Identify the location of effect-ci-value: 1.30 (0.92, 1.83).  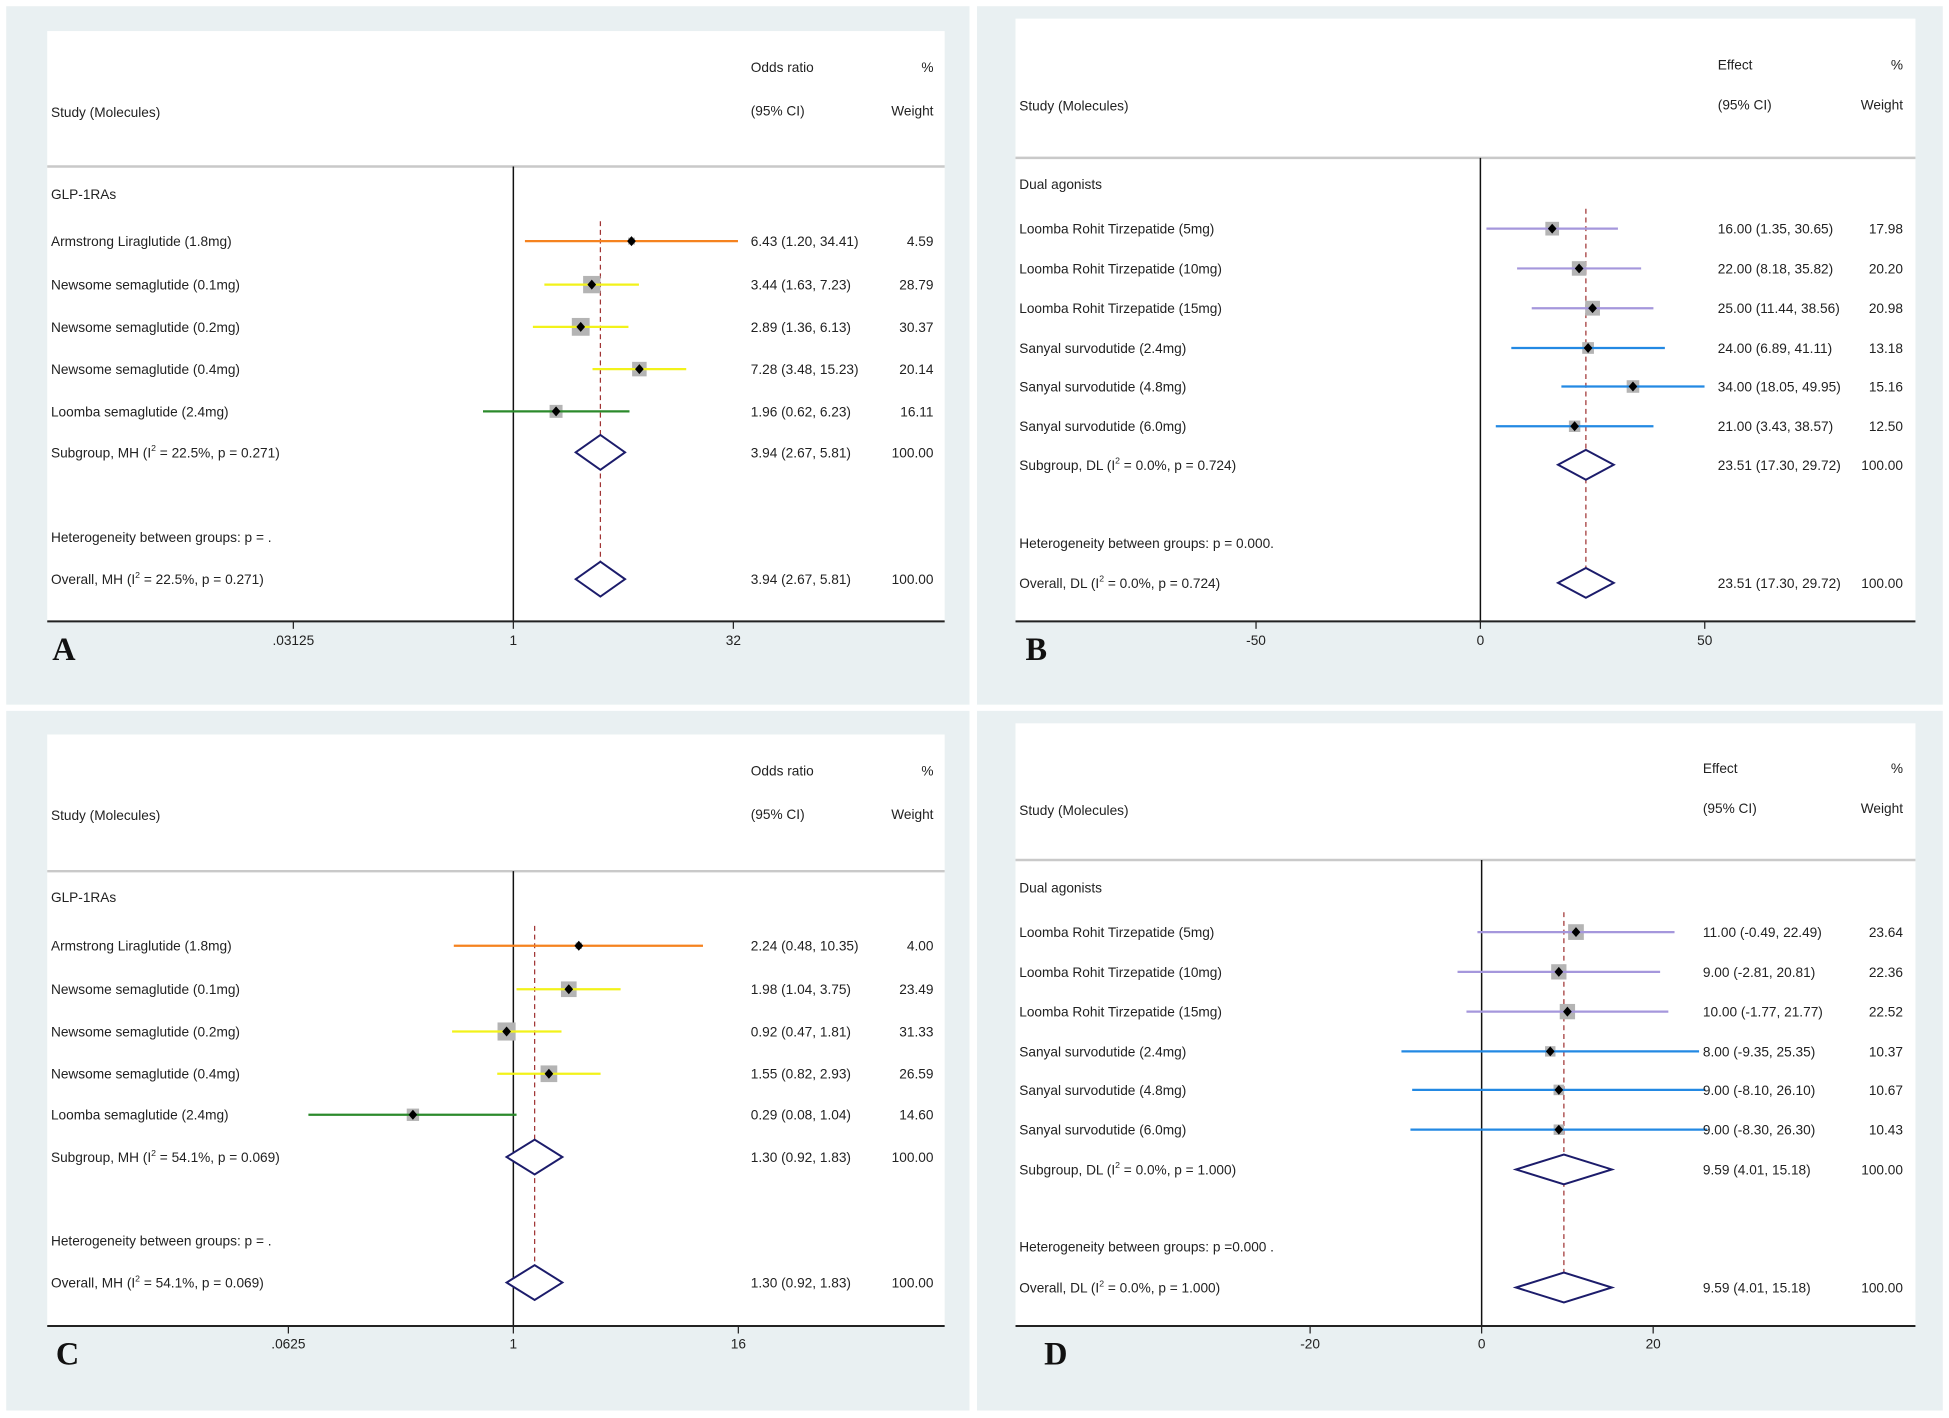
(801, 1157).